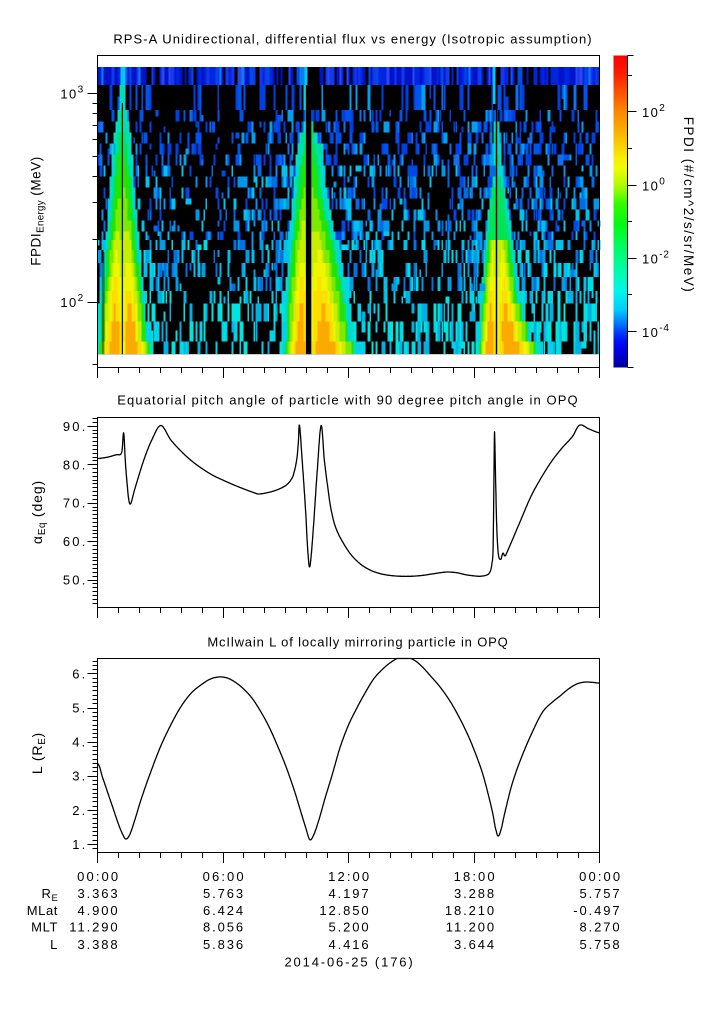 This screenshot has width=725, height=1024. I want to click on svg-text: 06:00, so click(224, 876).